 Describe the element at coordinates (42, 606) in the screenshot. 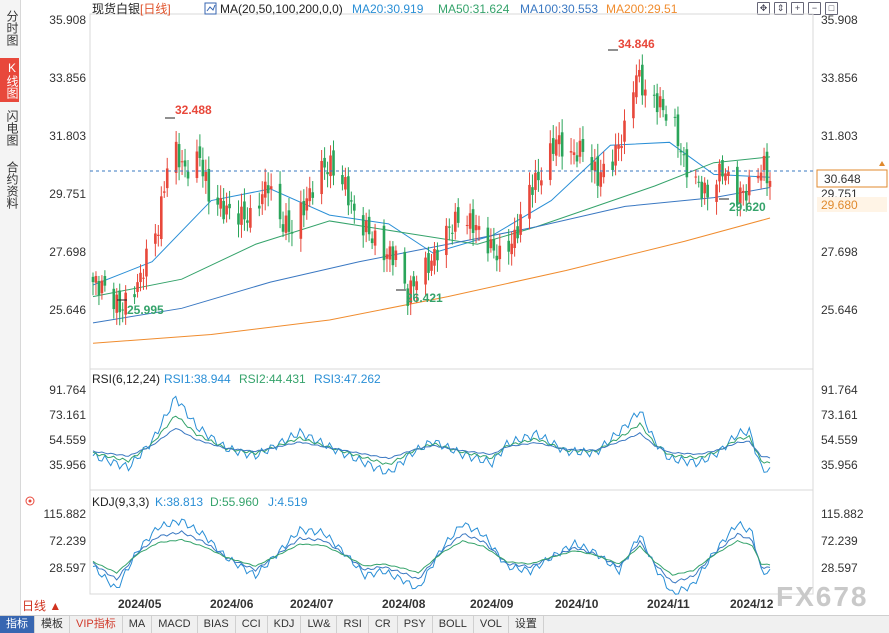

I see `period-selector: 日线 ▲` at that location.